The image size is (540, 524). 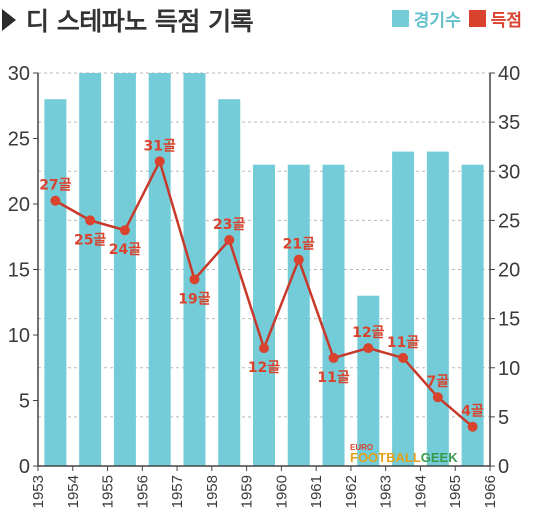 I want to click on legend-point-swatch, so click(x=477, y=18).